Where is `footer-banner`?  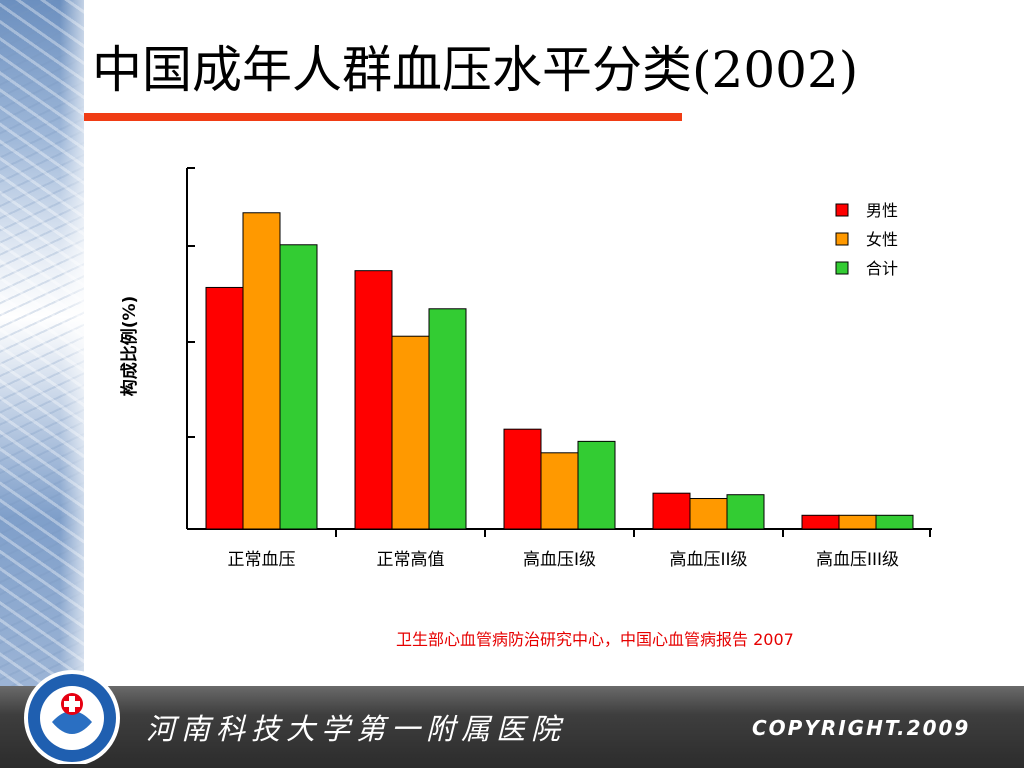
footer-banner is located at coordinates (512, 727).